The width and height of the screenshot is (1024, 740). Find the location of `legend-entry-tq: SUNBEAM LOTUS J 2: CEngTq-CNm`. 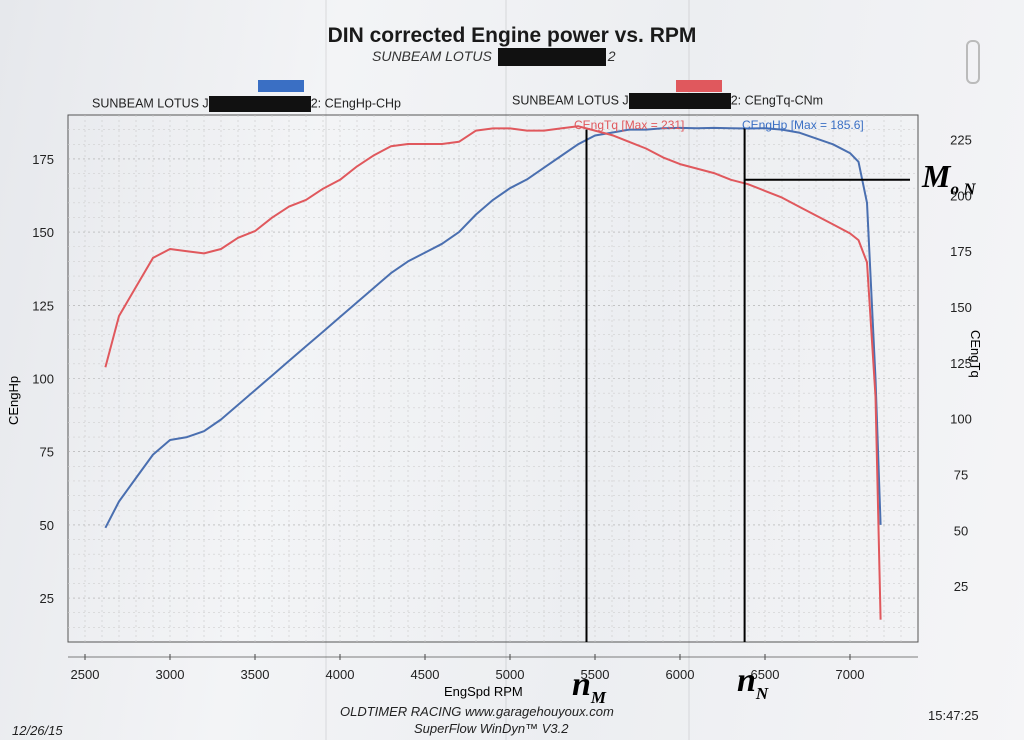

legend-entry-tq: SUNBEAM LOTUS J 2: CEngTq-CNm is located at coordinates (667, 101).